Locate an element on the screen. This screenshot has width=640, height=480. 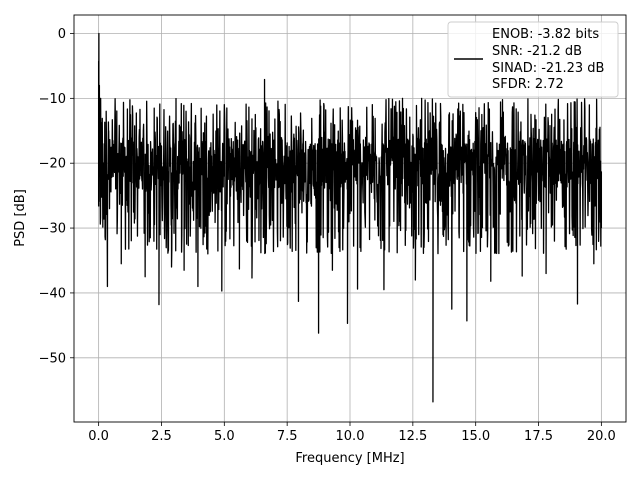
y-tick-label: −10 is located at coordinates (52, 99).